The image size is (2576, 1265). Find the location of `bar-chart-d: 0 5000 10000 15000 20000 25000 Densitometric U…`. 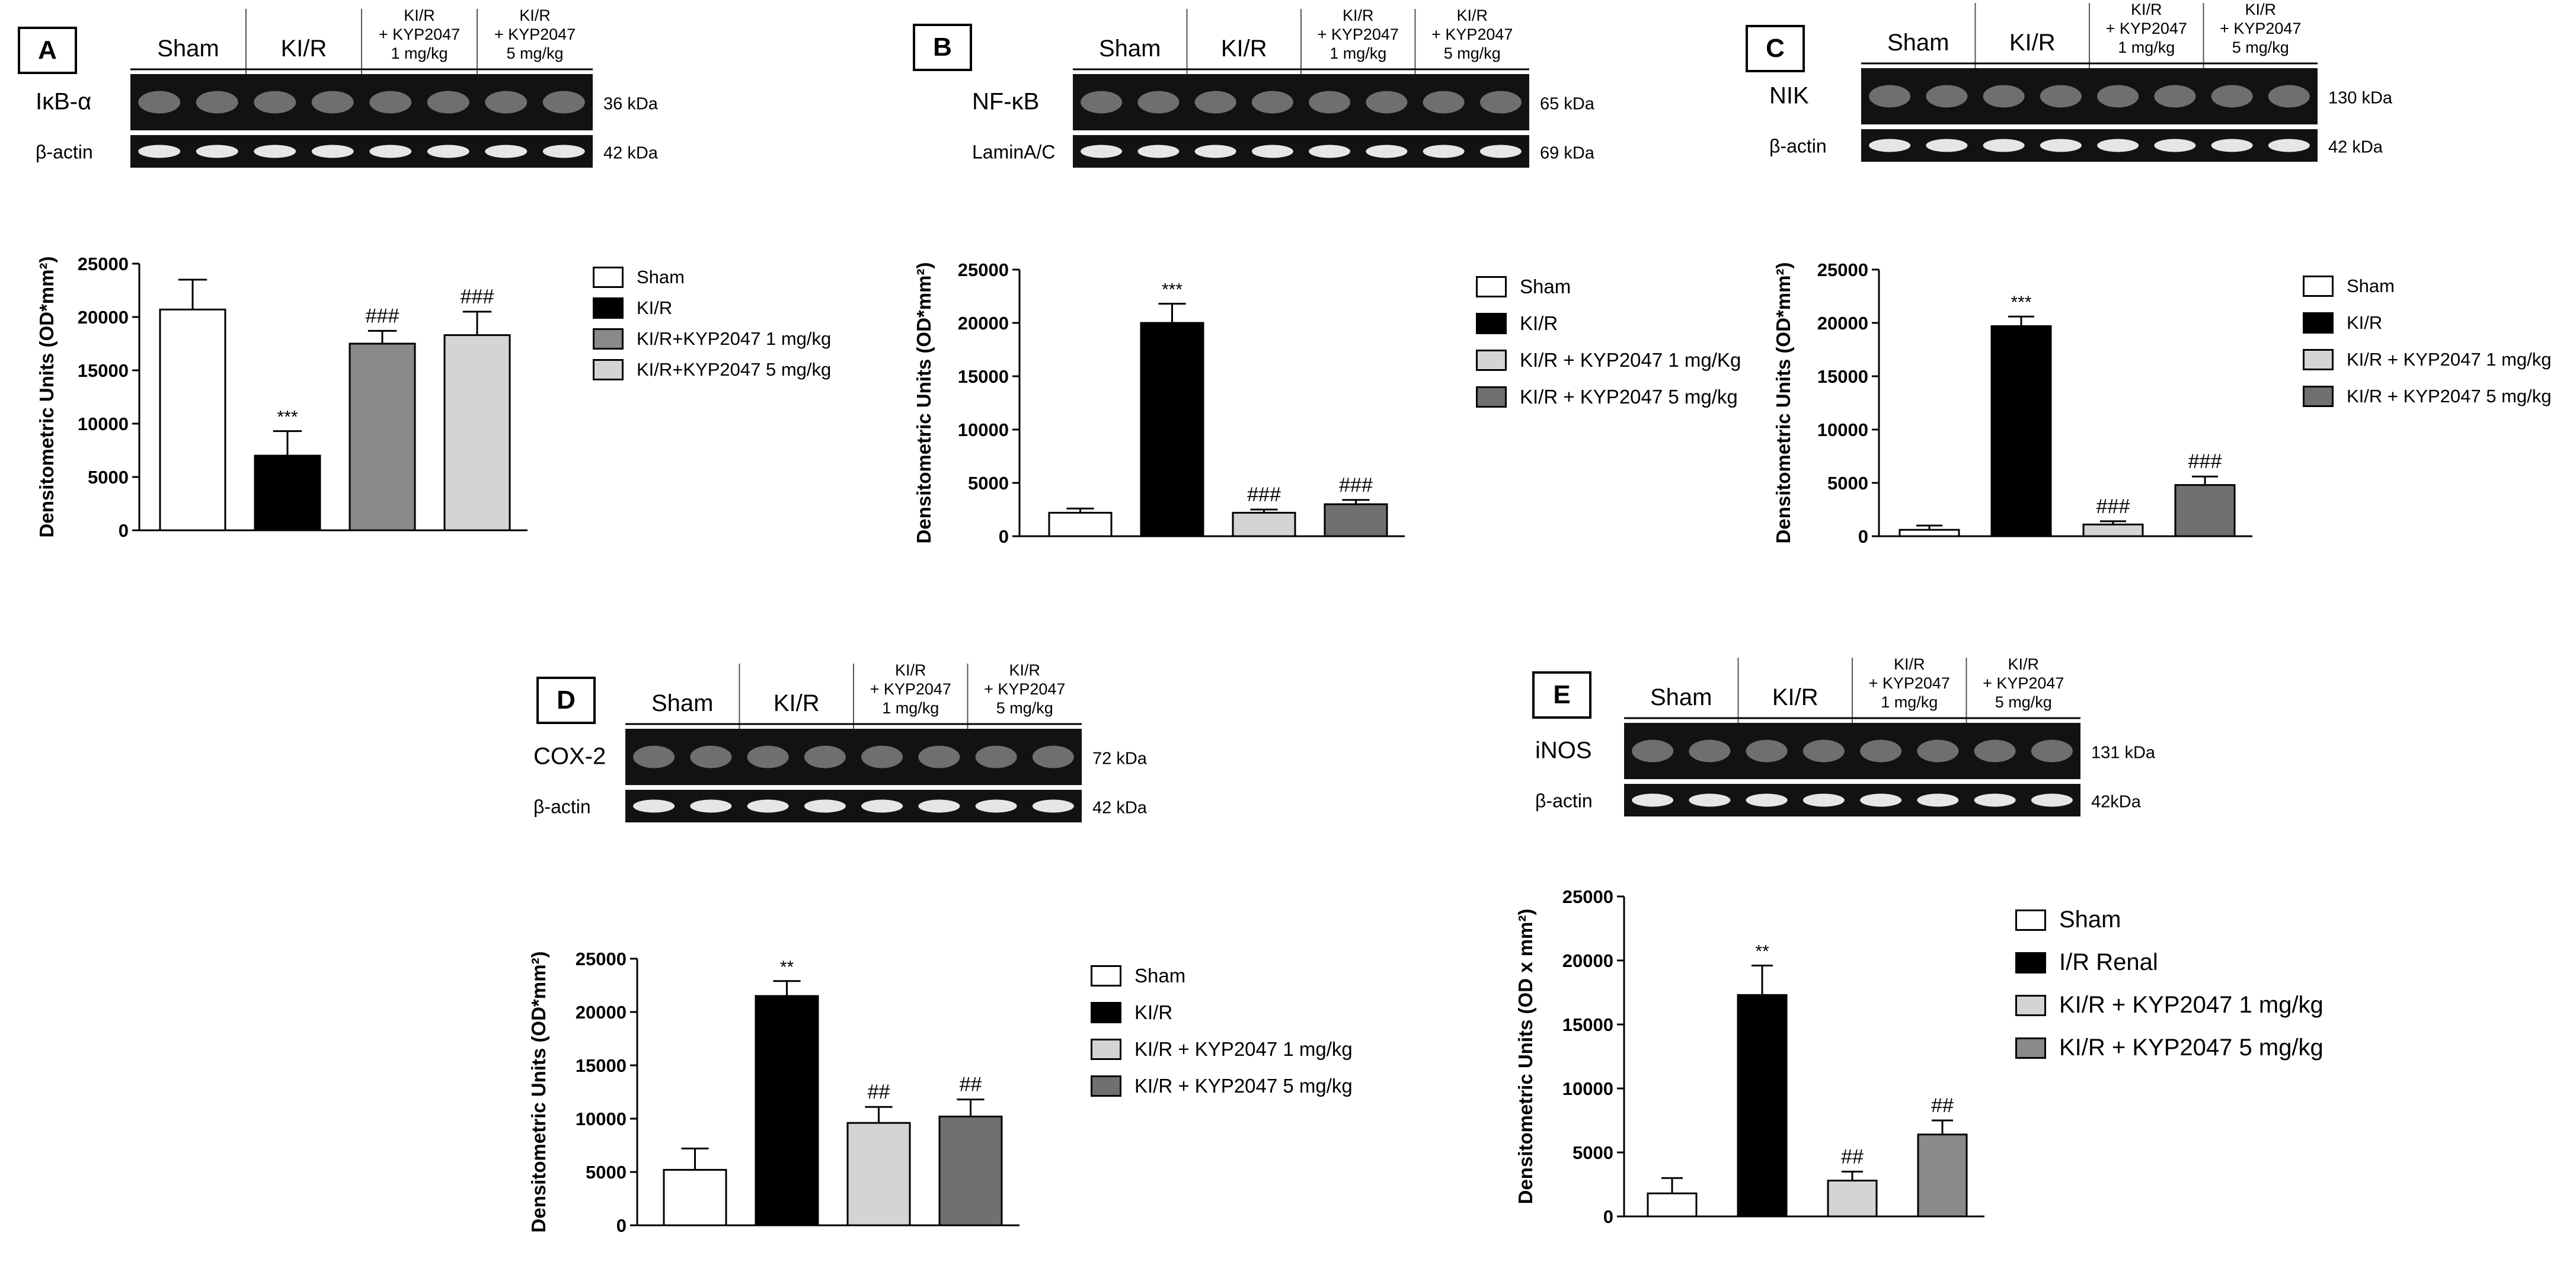

bar-chart-d: 0 5000 10000 15000 20000 25000 Densitometric U… is located at coordinates (773, 1092).